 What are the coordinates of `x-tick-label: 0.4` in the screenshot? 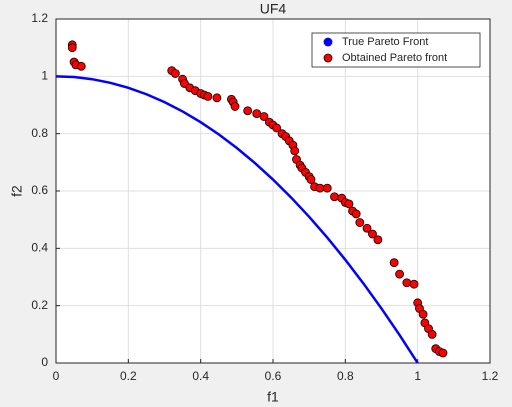 It's located at (200, 376).